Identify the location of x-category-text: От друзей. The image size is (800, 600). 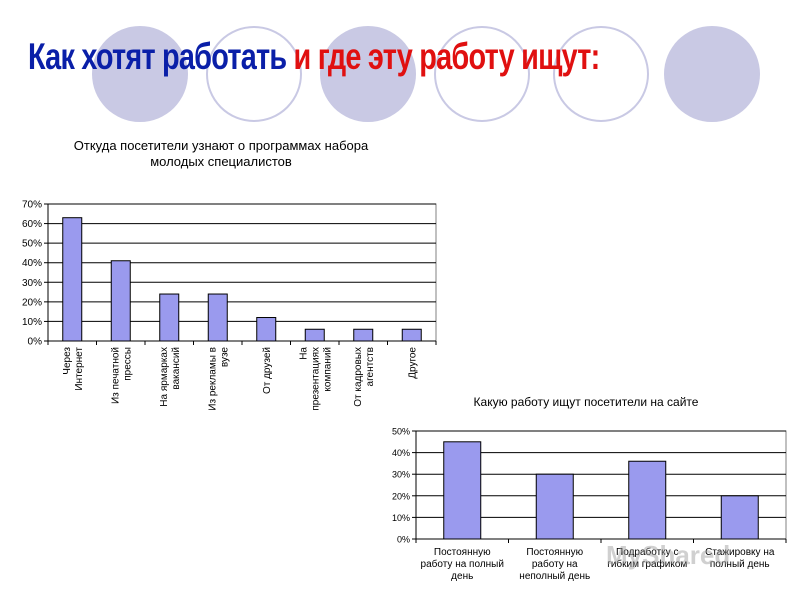
(267, 370).